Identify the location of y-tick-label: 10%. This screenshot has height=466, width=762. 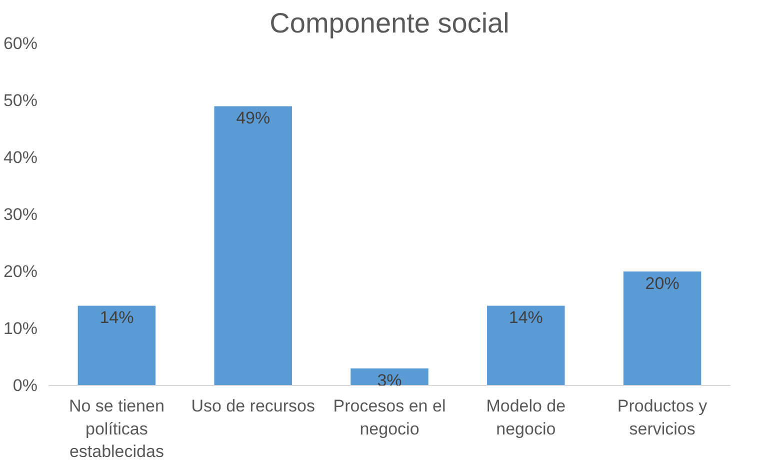
(20, 328).